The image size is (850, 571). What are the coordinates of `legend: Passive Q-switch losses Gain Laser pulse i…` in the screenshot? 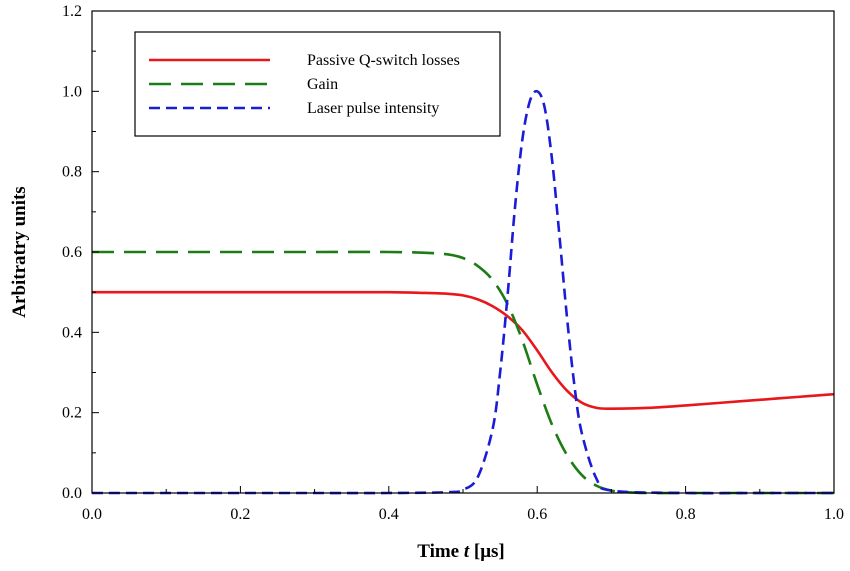 It's located at (317, 84).